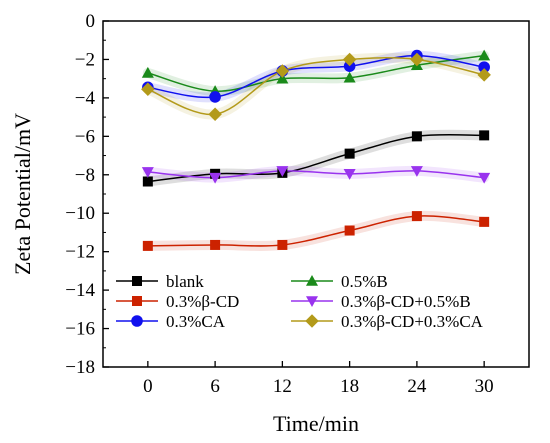 This screenshot has height=443, width=550. I want to click on y-tick-label-5: −10, so click(80, 213).